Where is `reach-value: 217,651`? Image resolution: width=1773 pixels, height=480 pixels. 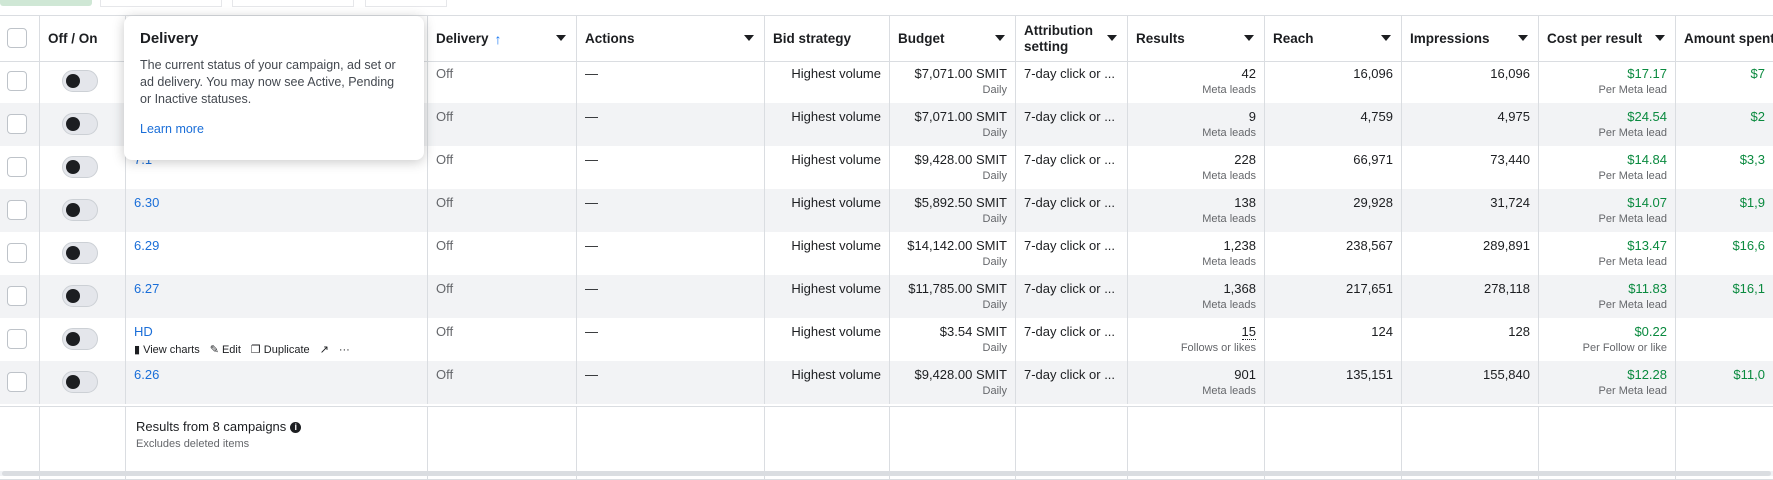
reach-value: 217,651 is located at coordinates (1369, 288).